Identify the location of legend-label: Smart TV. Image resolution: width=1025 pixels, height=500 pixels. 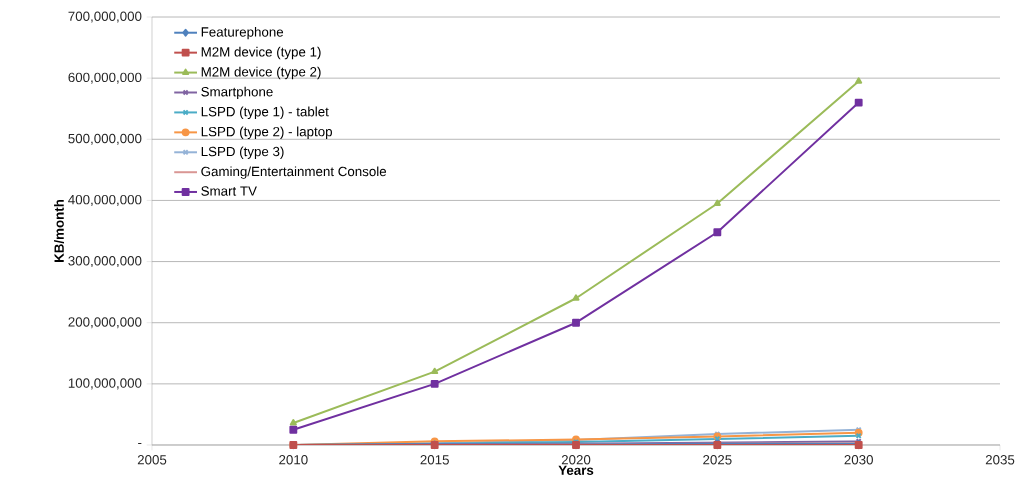
(229, 191).